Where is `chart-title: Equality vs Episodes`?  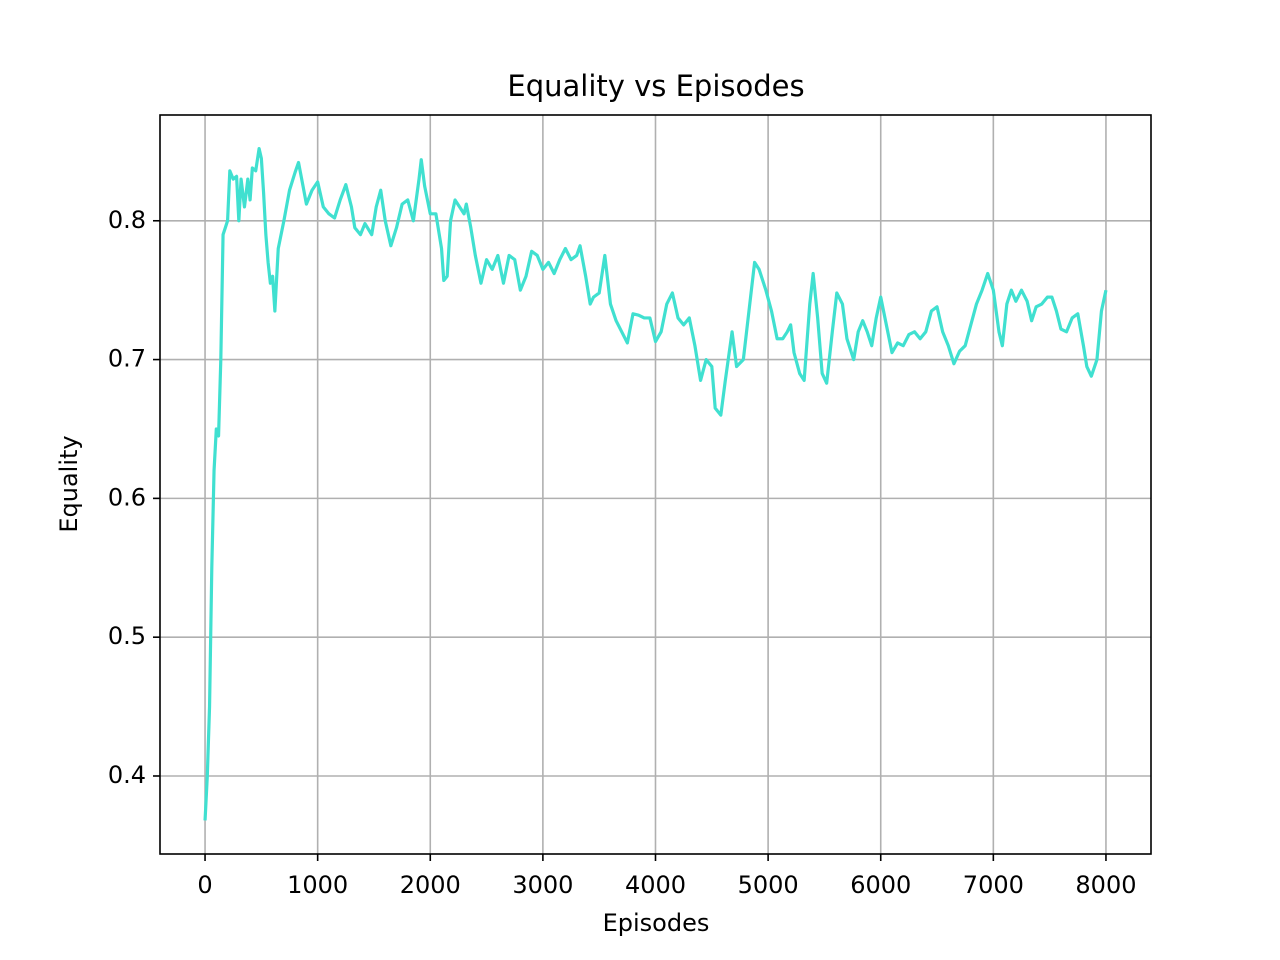
chart-title: Equality vs Episodes is located at coordinates (655, 86).